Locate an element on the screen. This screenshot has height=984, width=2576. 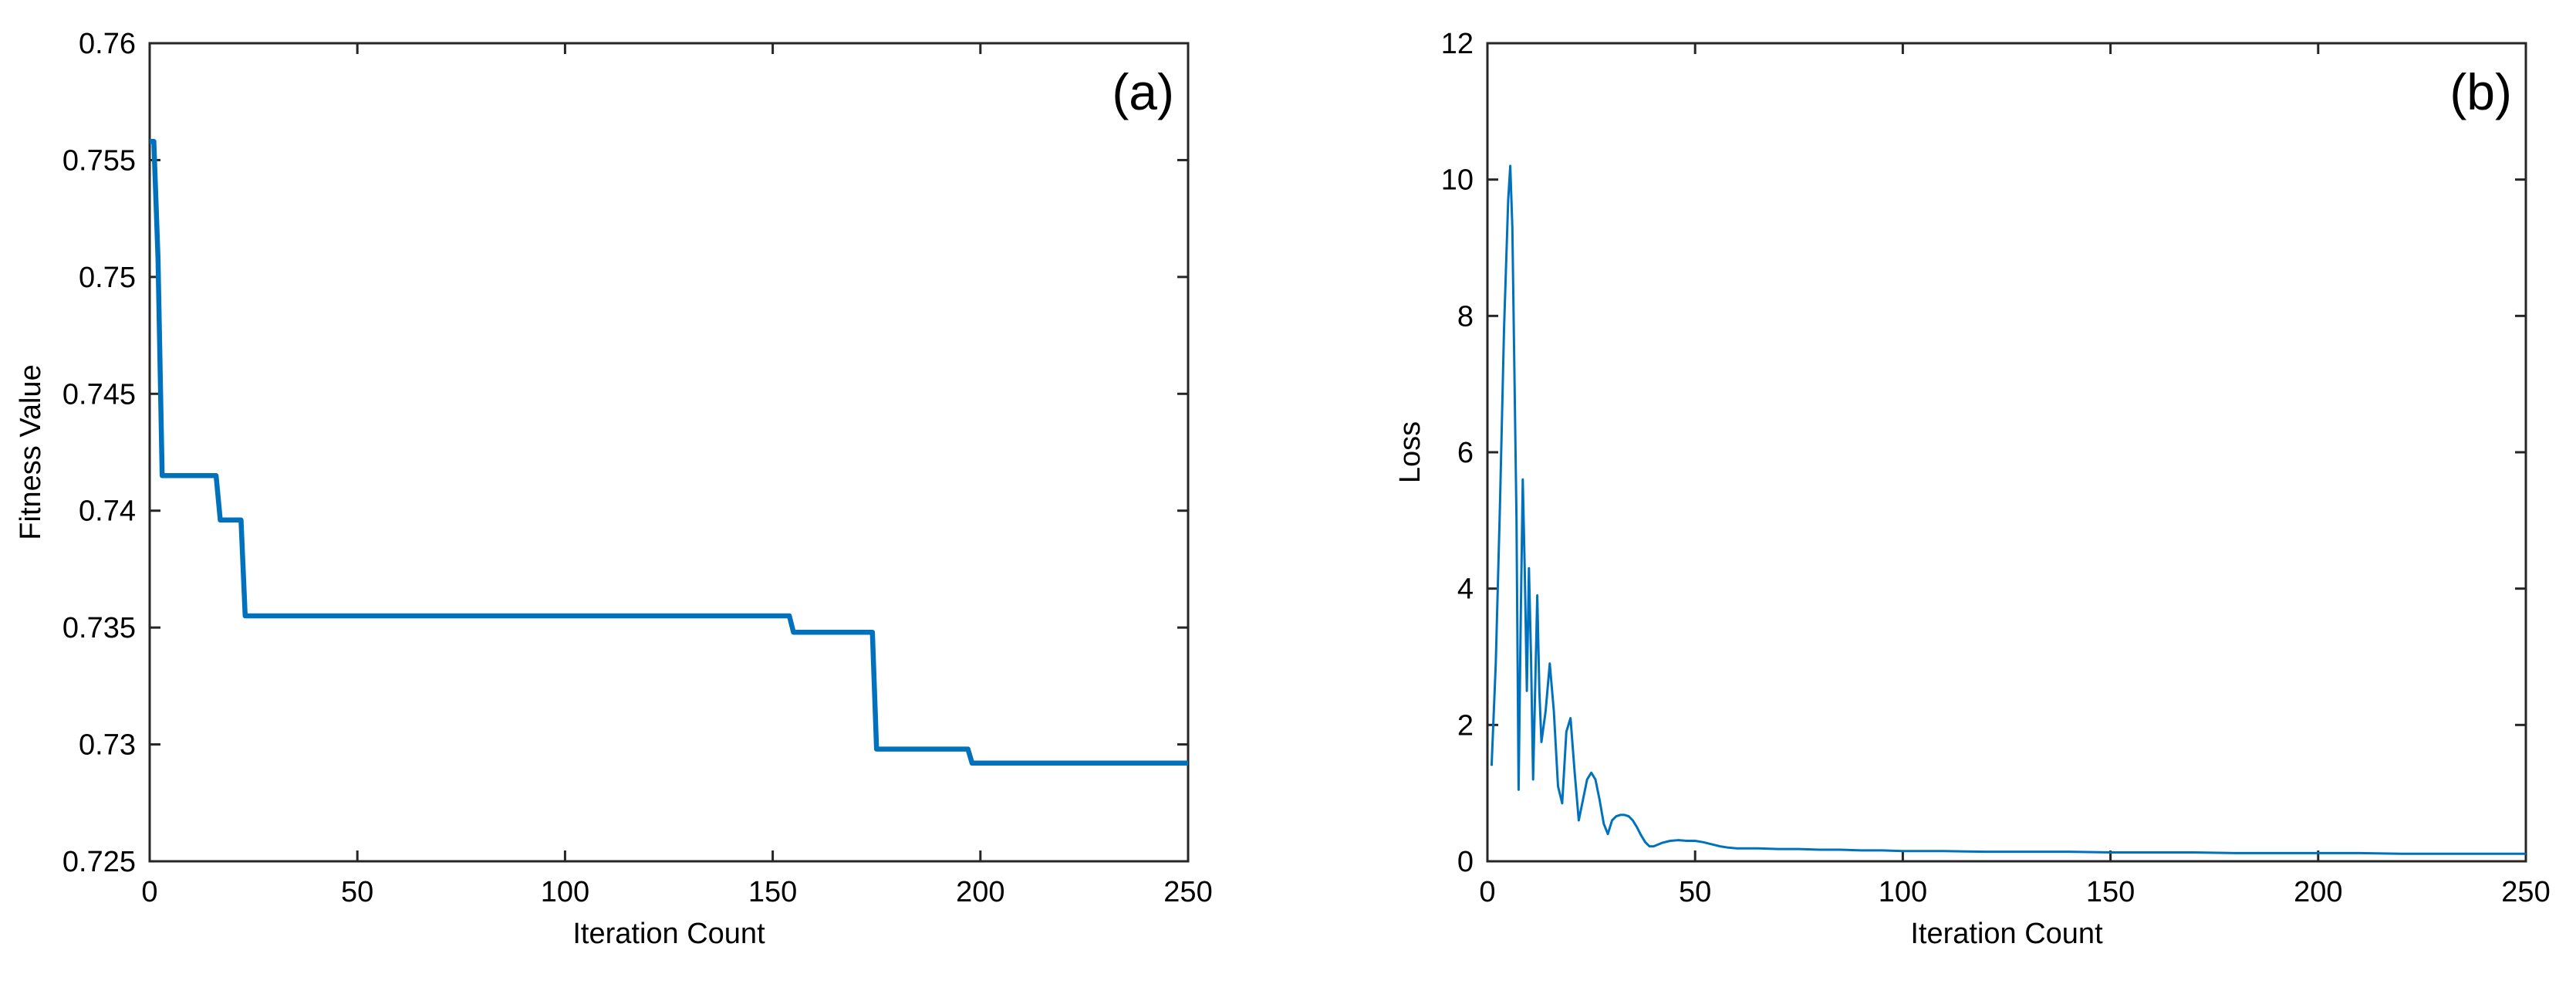
y-tick-label: 10 is located at coordinates (1457, 180).